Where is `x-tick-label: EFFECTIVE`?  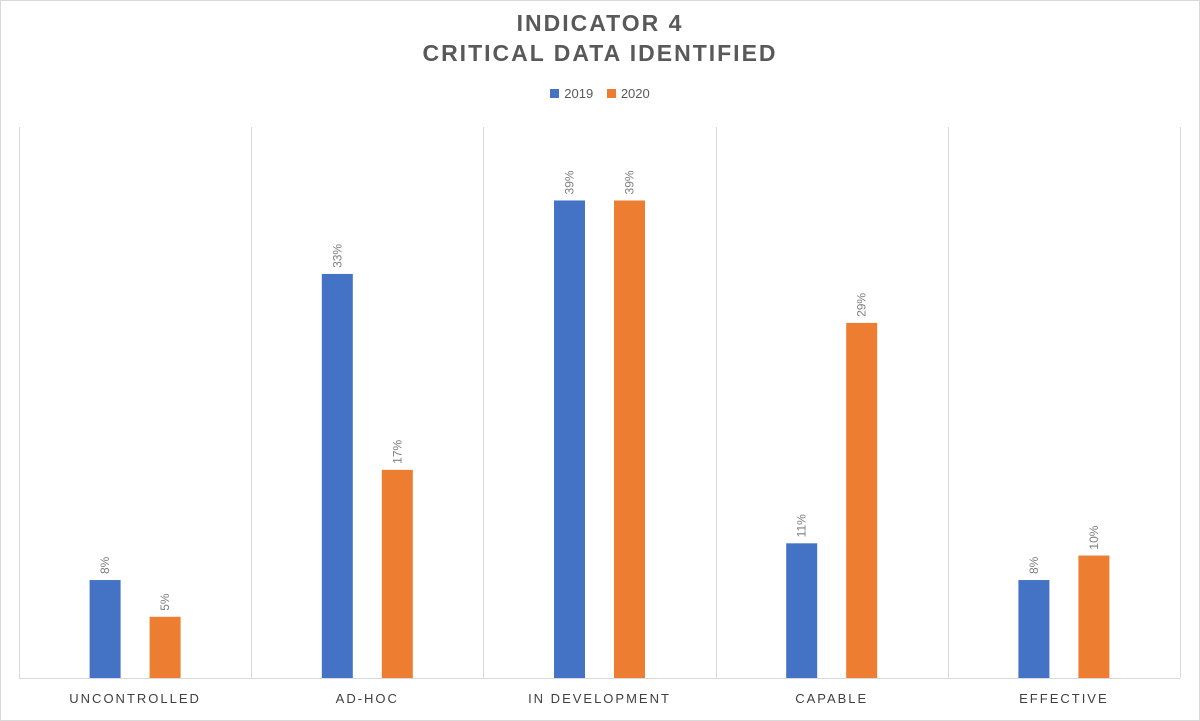 x-tick-label: EFFECTIVE is located at coordinates (1064, 698).